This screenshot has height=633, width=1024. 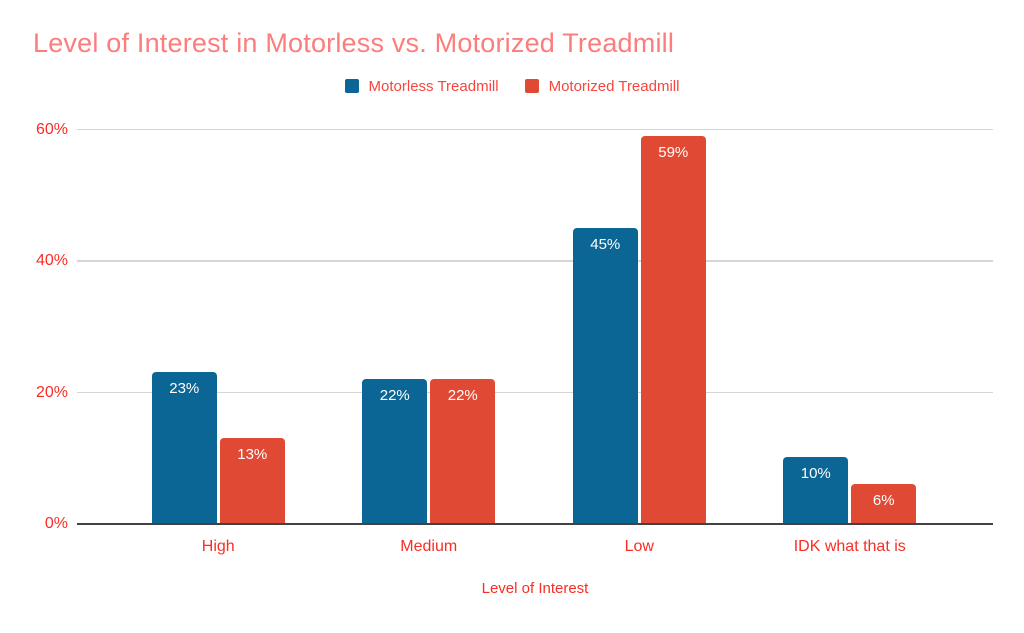 I want to click on bar-idk-what-that-is-motorless-treadmill: 10%, so click(x=816, y=490).